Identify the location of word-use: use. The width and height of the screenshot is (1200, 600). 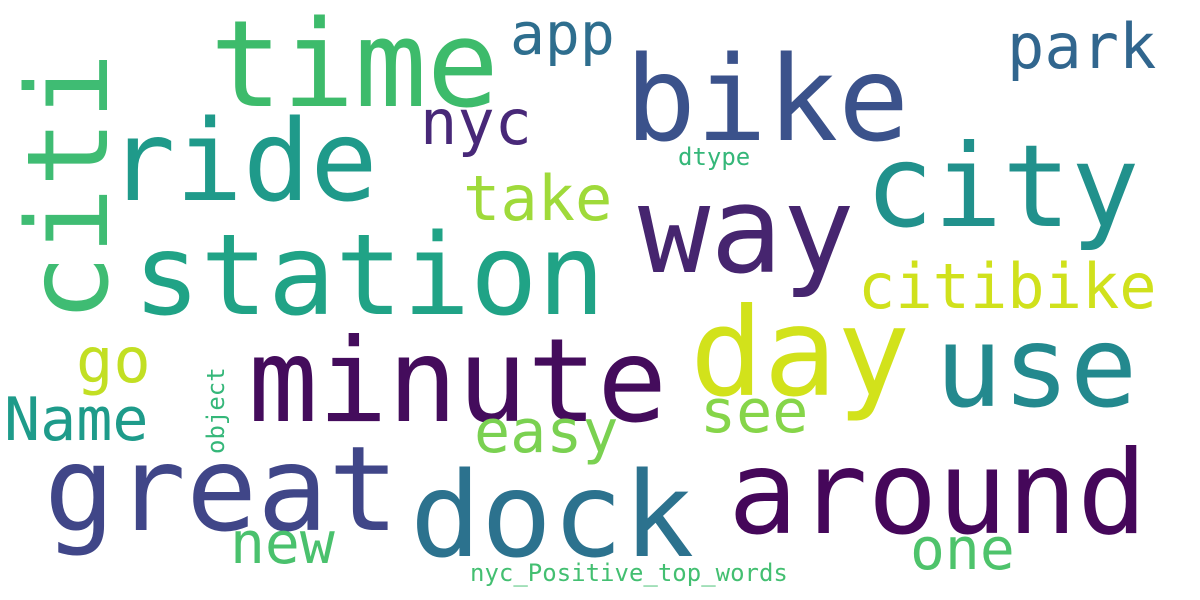
(1036, 368).